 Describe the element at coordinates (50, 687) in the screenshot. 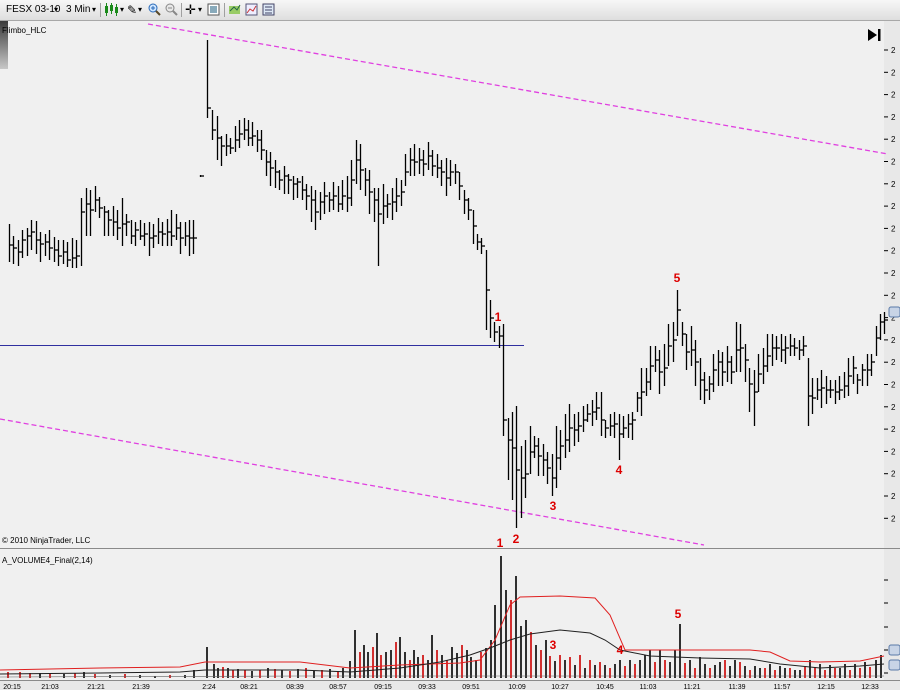

I see `time-axis-label: 21:03` at that location.